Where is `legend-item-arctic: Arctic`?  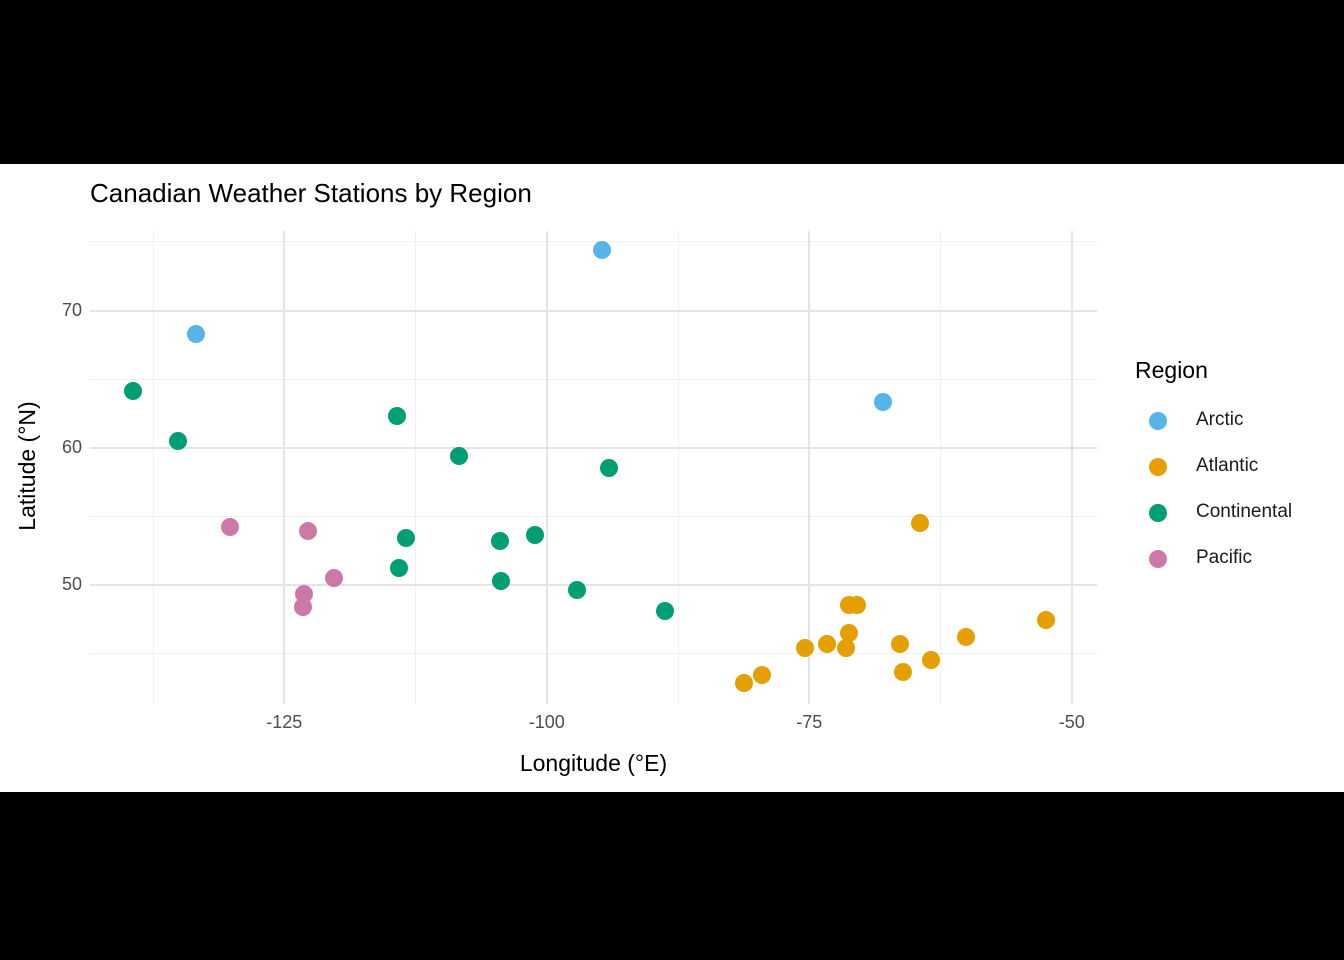 legend-item-arctic: Arctic is located at coordinates (1239, 421).